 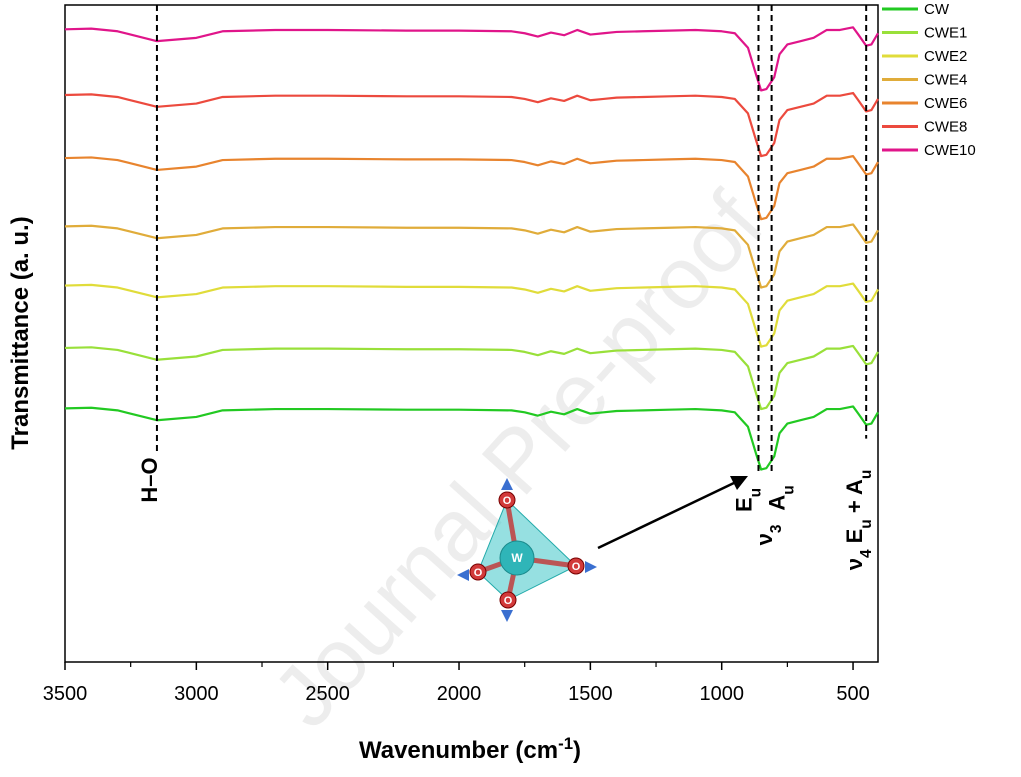 I want to click on legend-label: CW, so click(x=937, y=9).